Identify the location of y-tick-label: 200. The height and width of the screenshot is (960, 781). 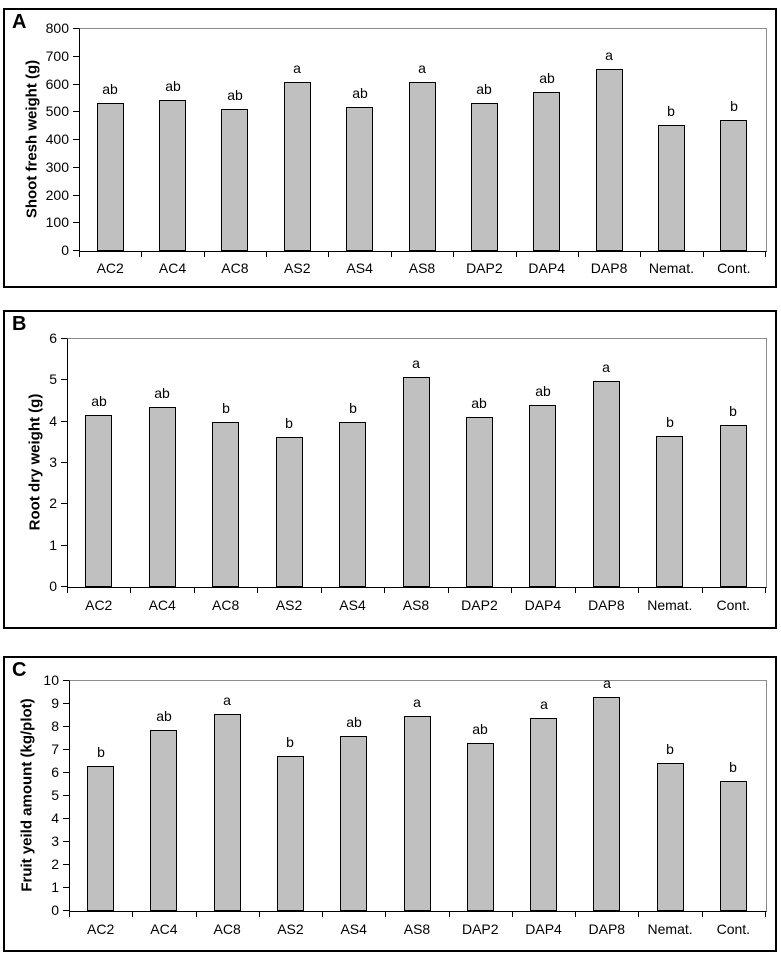
(57, 194).